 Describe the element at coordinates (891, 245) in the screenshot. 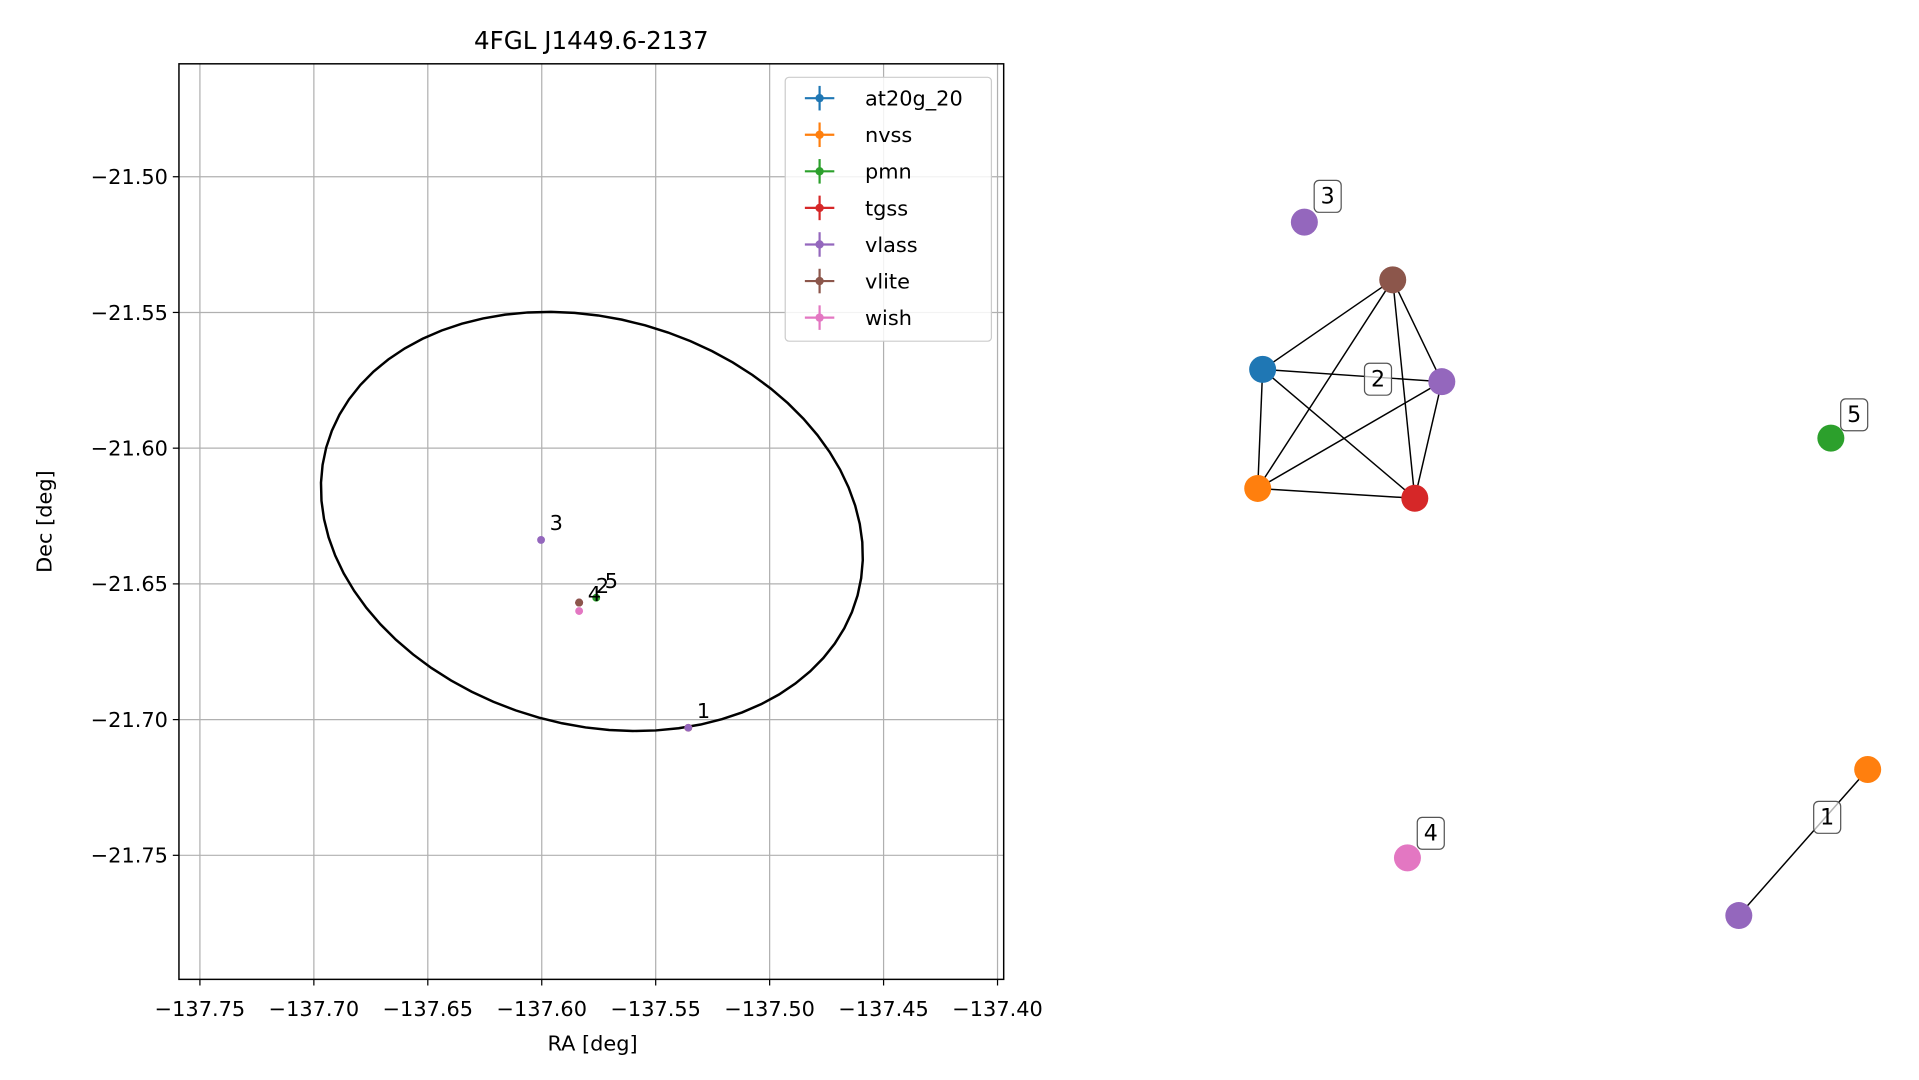

I see `legend-label: vlass` at that location.